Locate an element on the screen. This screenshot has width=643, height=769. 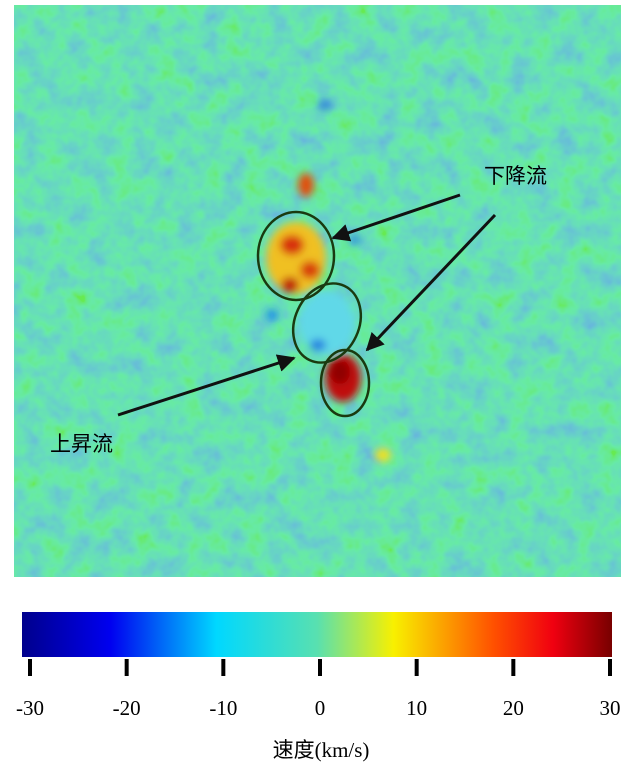
tick-label: 10 is located at coordinates (416, 708).